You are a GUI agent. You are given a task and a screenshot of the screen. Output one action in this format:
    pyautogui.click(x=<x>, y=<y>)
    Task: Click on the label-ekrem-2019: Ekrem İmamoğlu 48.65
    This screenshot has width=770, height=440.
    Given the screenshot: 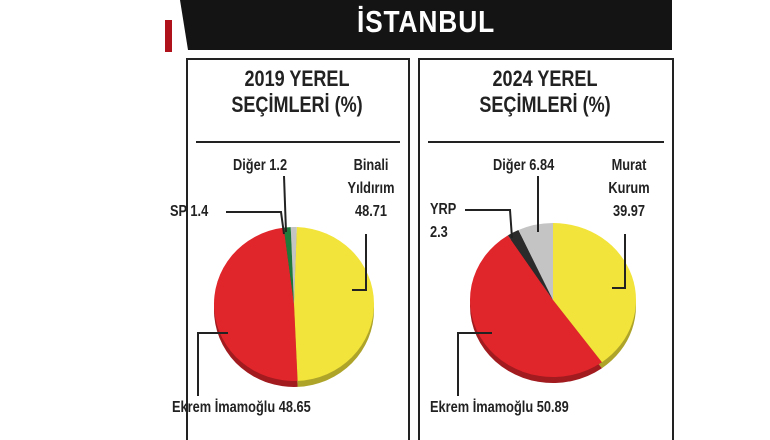 What is the action you would take?
    pyautogui.click(x=241, y=407)
    